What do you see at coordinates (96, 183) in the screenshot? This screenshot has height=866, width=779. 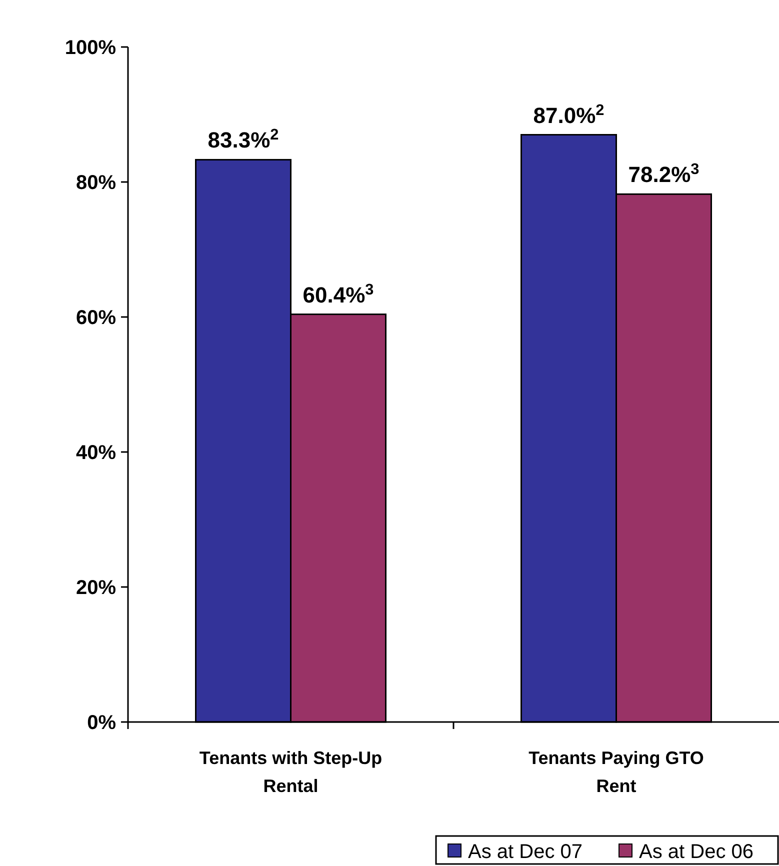 I see `y-tick-label: 80%` at bounding box center [96, 183].